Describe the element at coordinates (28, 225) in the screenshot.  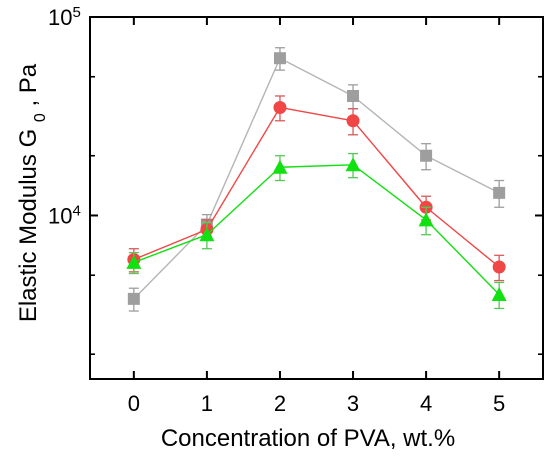
I see `y-axis-title-main: Elastic Modulus G` at that location.